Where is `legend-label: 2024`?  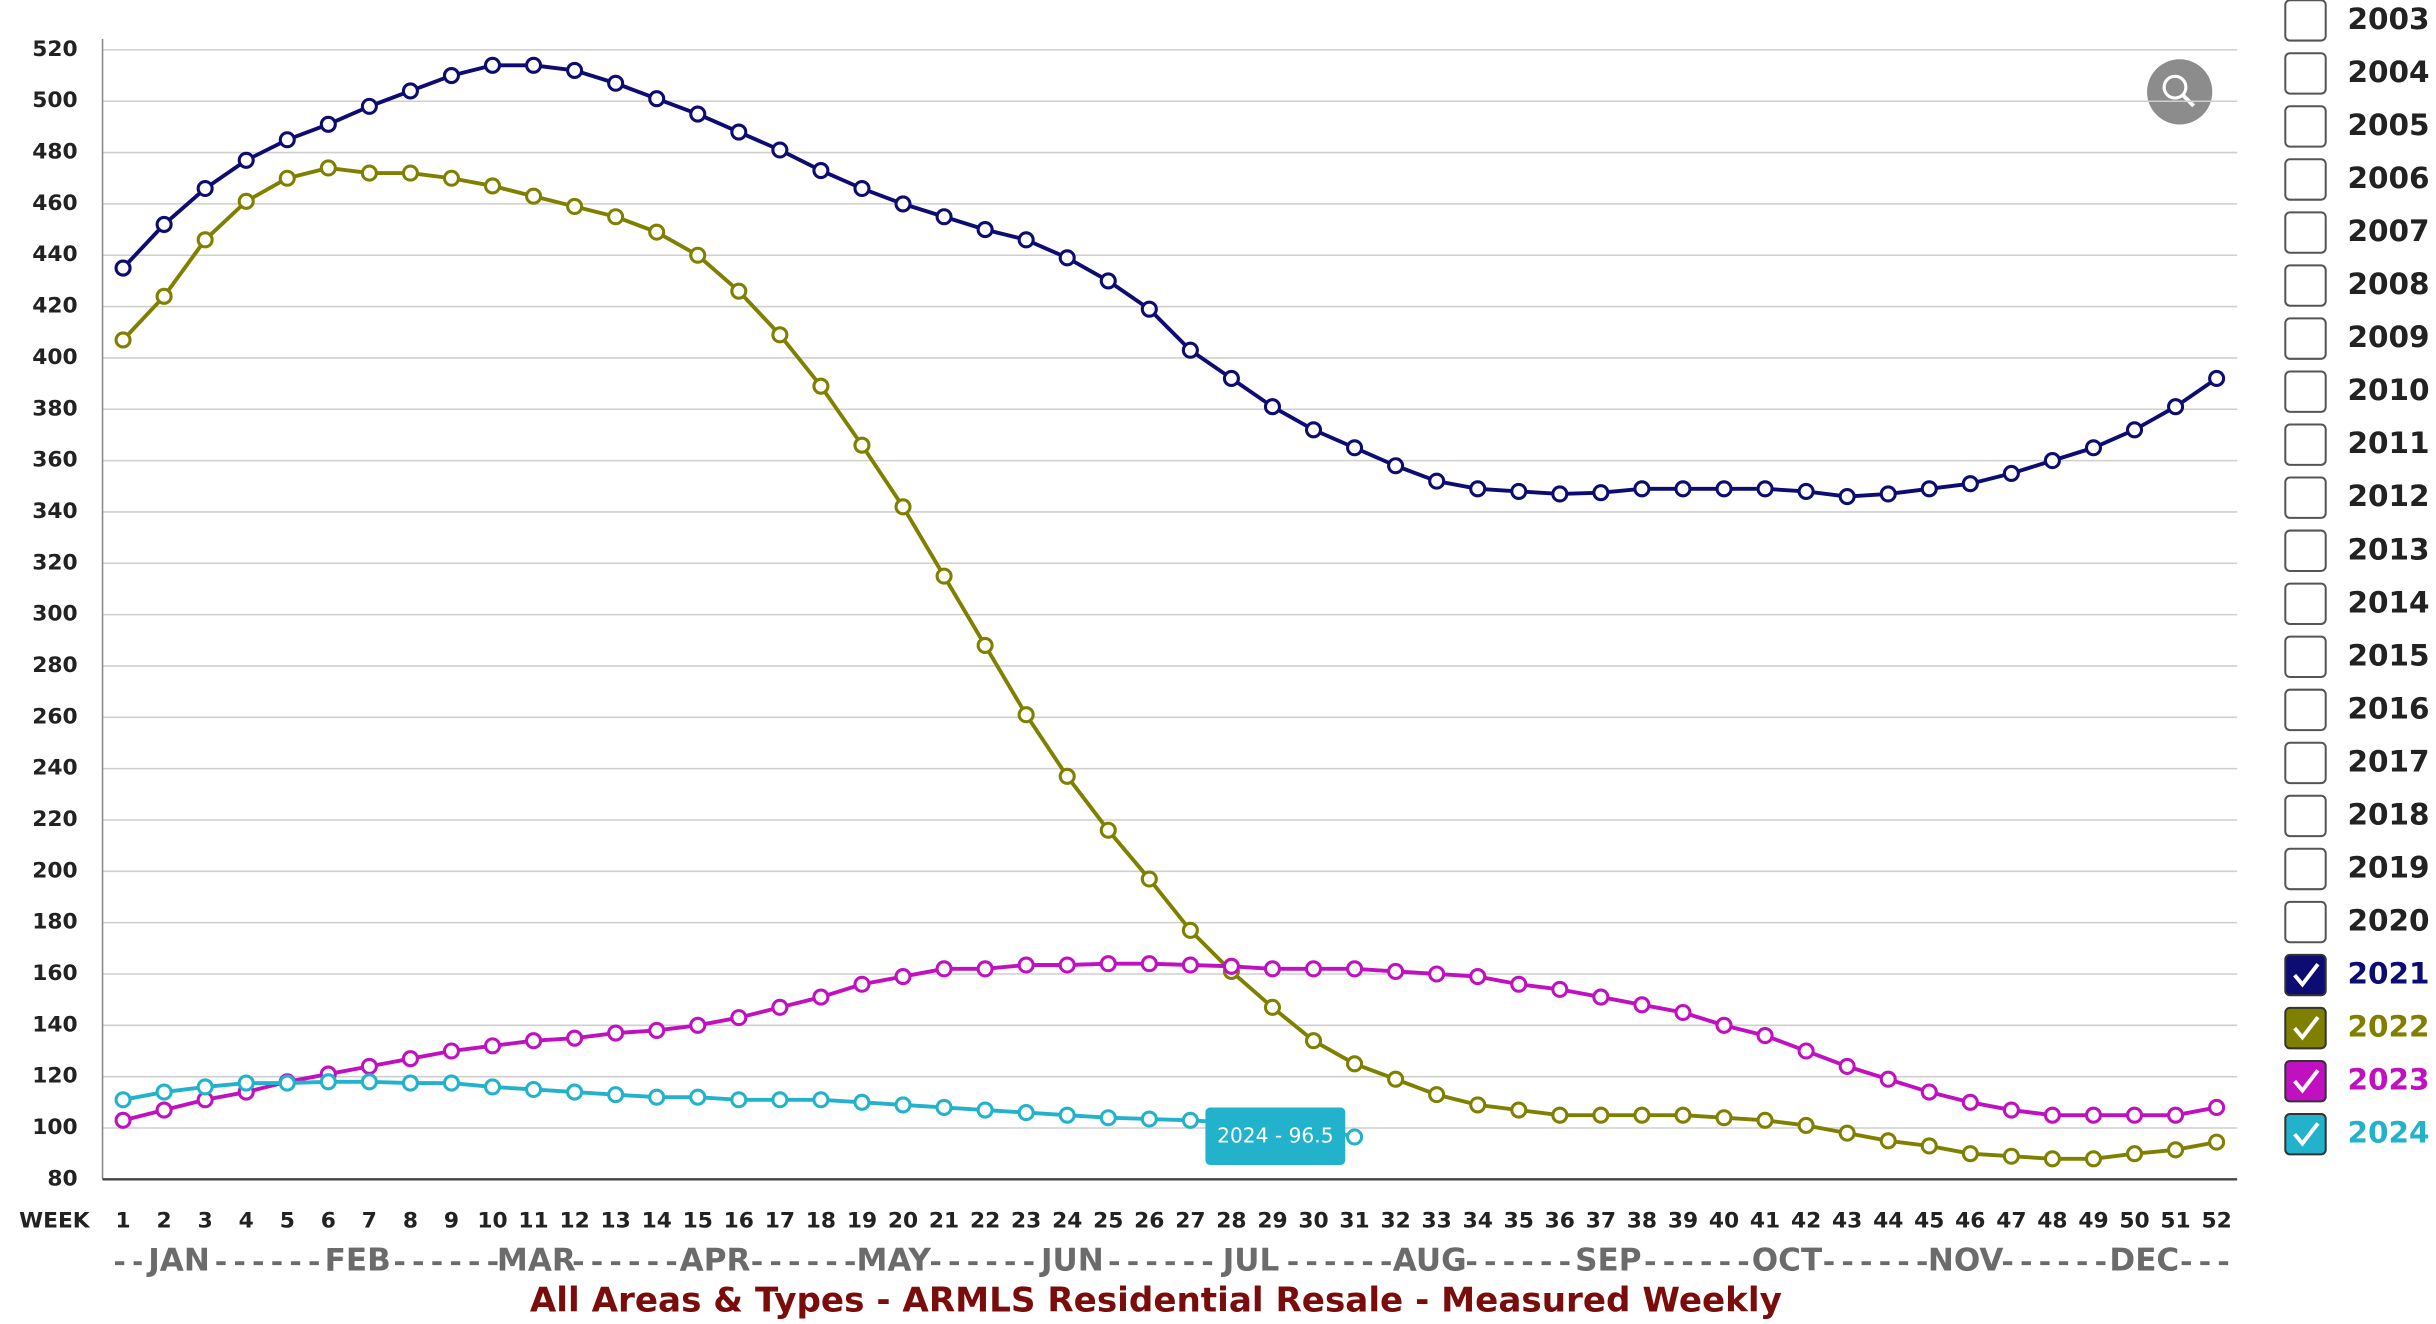
legend-label: 2024 is located at coordinates (2388, 1133).